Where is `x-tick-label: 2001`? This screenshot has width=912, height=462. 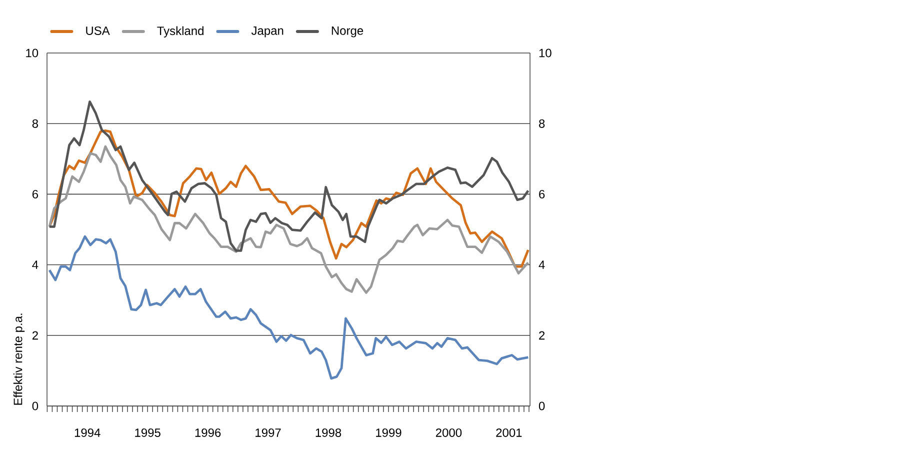 x-tick-label: 2001 is located at coordinates (509, 432).